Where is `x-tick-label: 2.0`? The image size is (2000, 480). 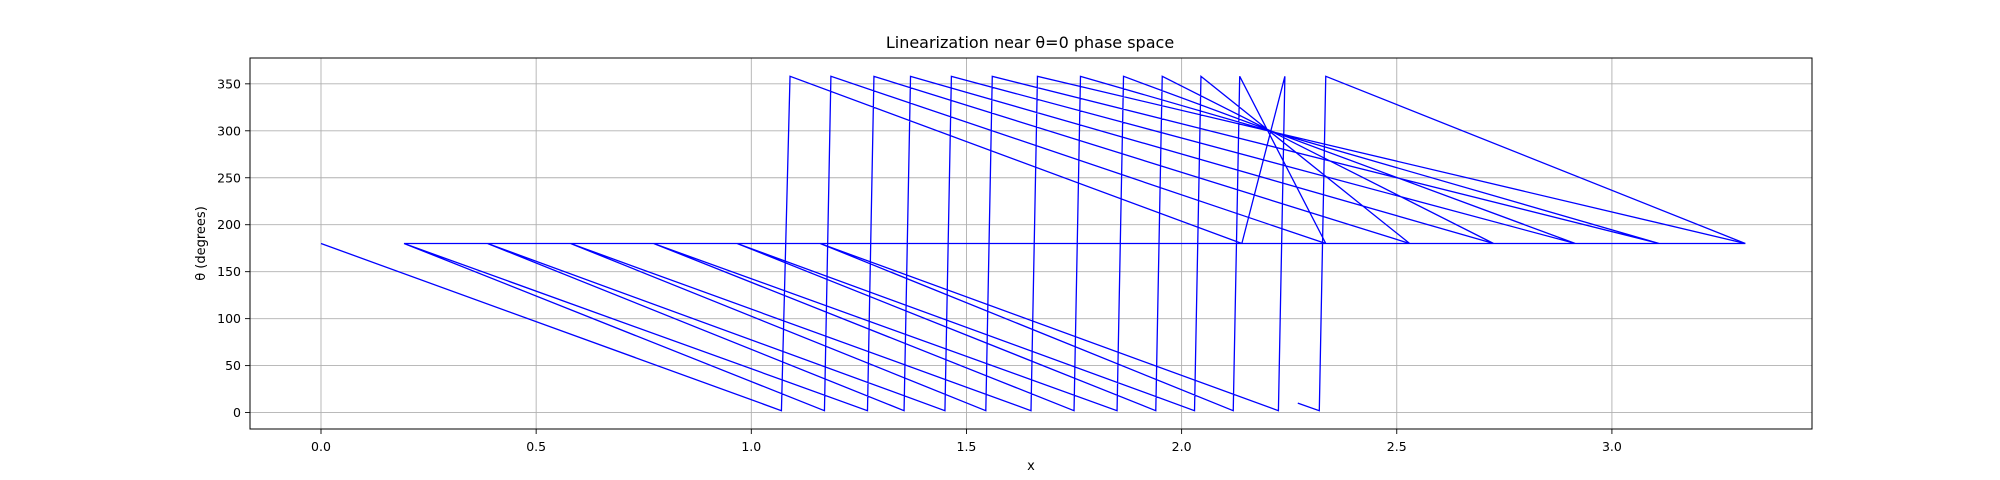
x-tick-label: 2.0 is located at coordinates (1182, 446).